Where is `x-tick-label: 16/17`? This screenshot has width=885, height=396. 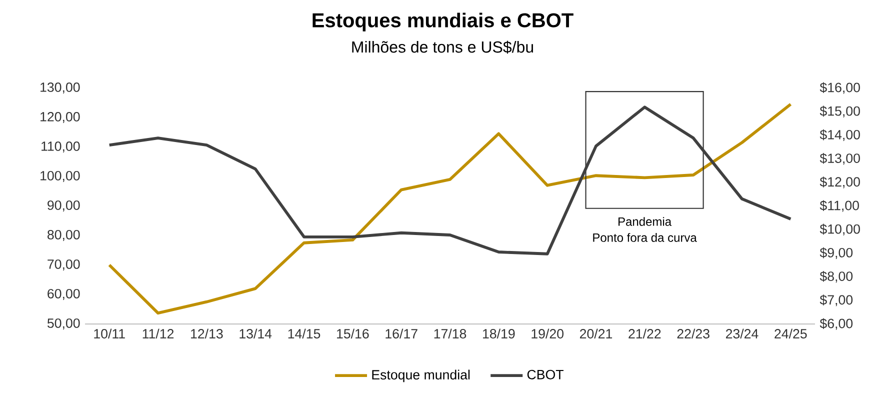 x-tick-label: 16/17 is located at coordinates (402, 333).